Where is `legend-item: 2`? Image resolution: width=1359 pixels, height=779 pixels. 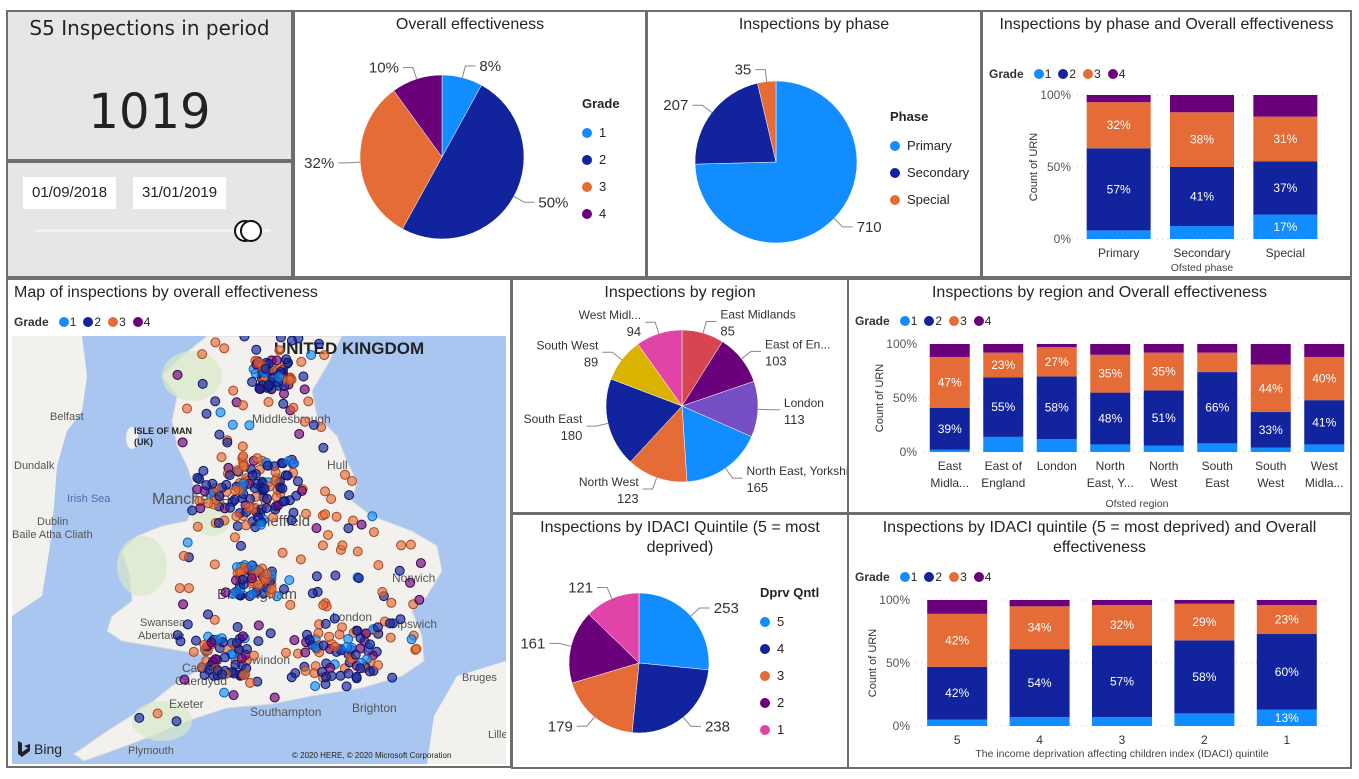
legend-item: 2 is located at coordinates (933, 321).